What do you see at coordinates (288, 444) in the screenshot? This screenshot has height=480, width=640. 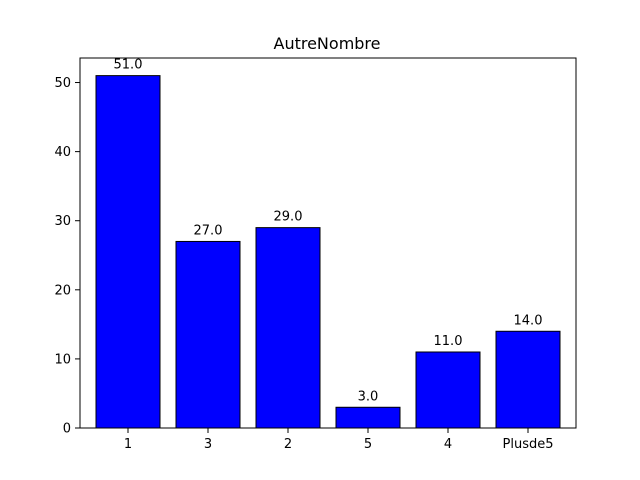 I see `x-tick-label: 2` at bounding box center [288, 444].